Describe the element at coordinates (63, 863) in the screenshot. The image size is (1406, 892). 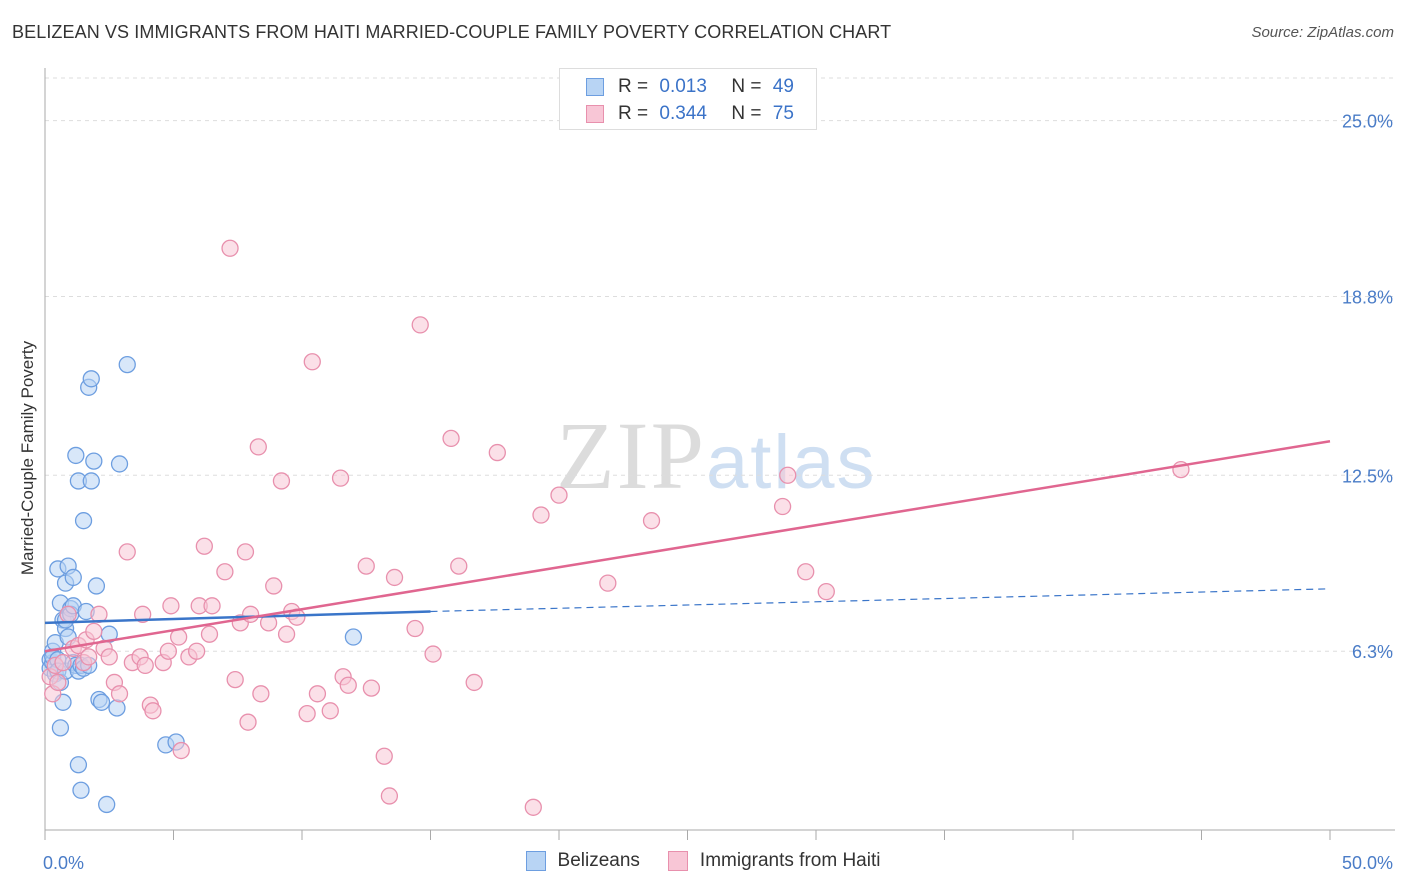
I see `x-tick-label: 0.0%` at that location.